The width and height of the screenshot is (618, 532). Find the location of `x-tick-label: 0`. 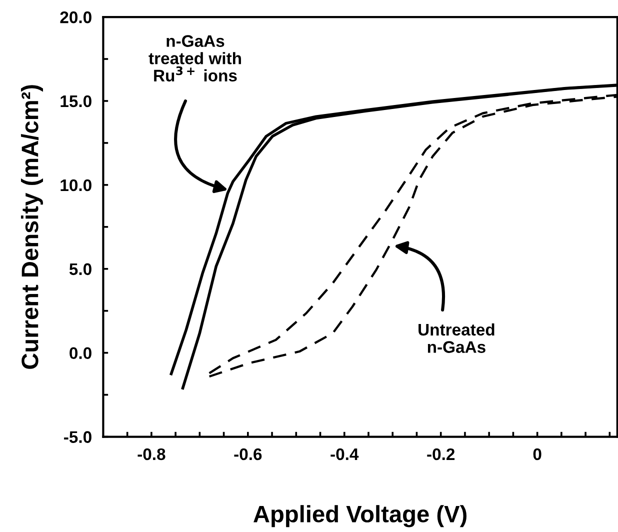

x-tick-label: 0 is located at coordinates (537, 454).